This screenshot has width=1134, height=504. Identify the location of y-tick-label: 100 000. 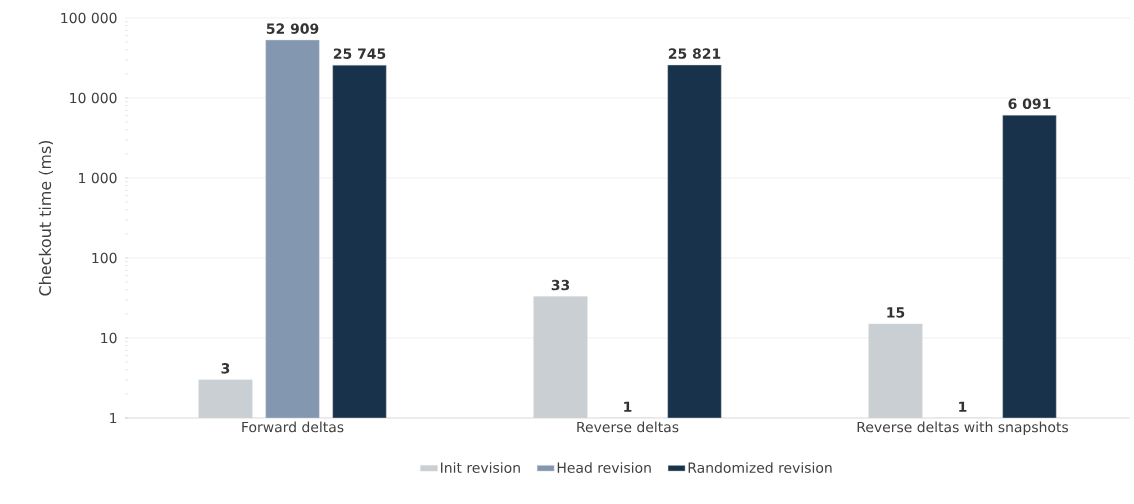
(89, 18).